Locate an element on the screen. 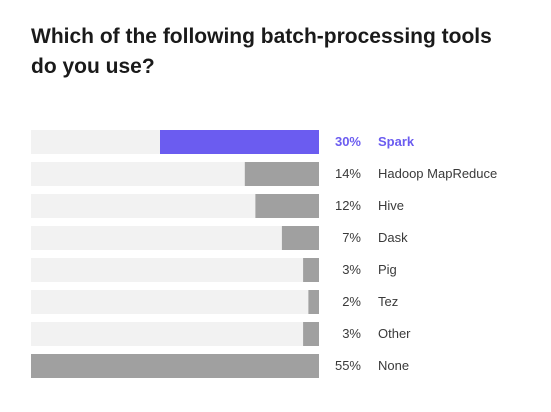 This screenshot has width=551, height=412. category-label: None is located at coordinates (393, 365).